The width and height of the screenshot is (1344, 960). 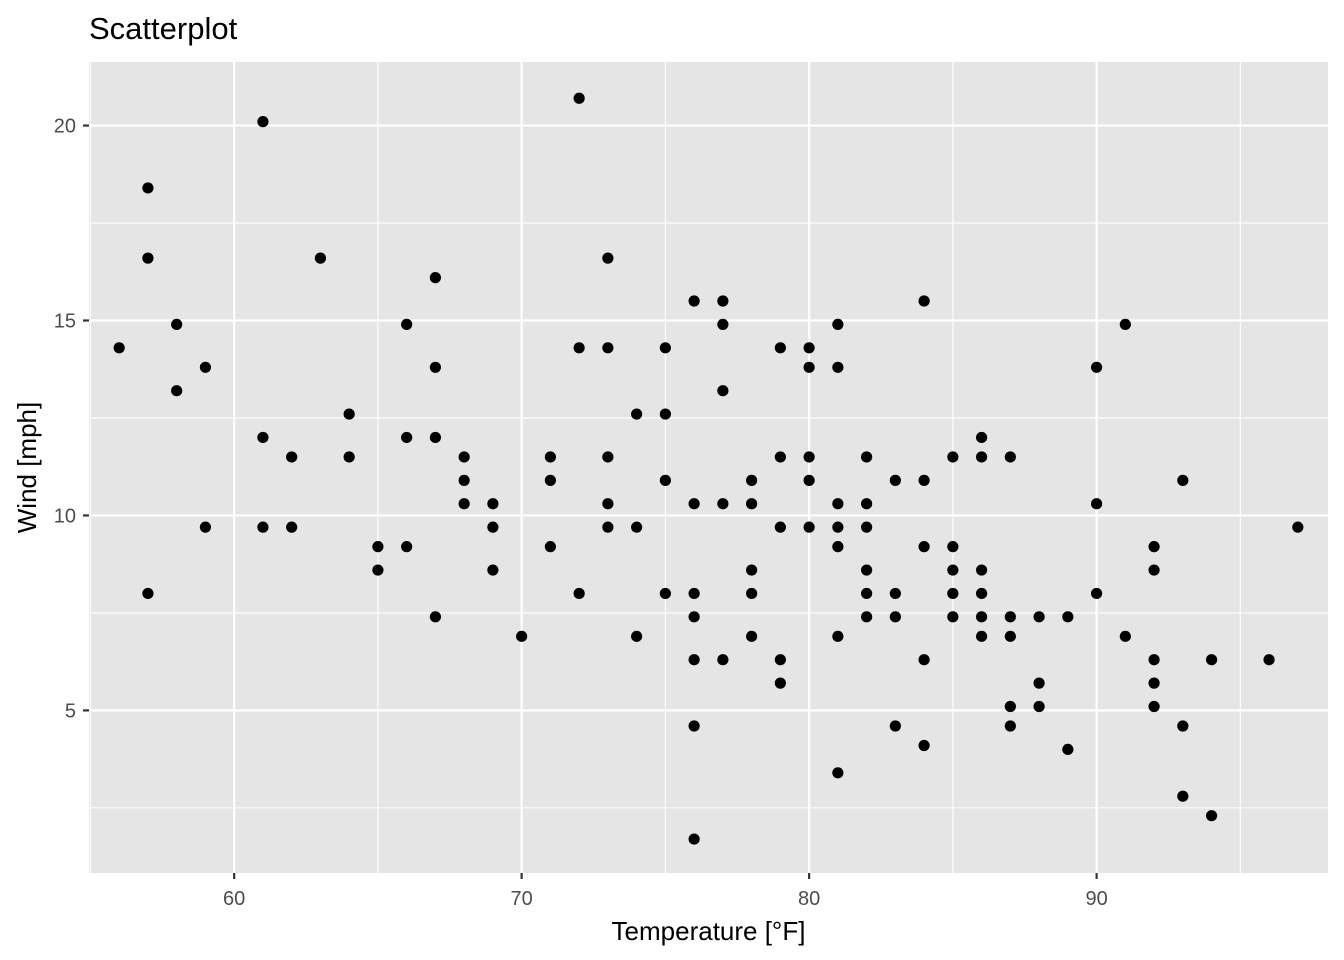 I want to click on chart-title: Scatterplot, so click(x=163, y=28).